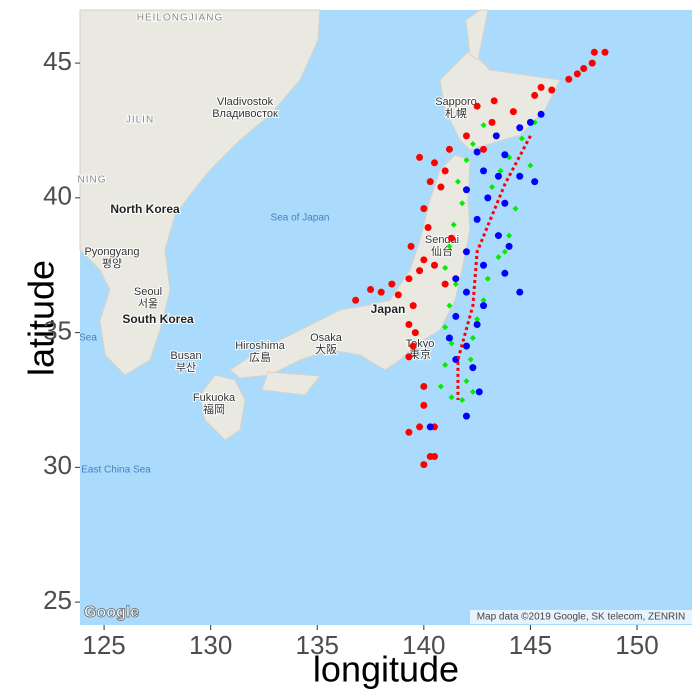 The width and height of the screenshot is (700, 700). I want to click on map-label: 東京, so click(420, 354).